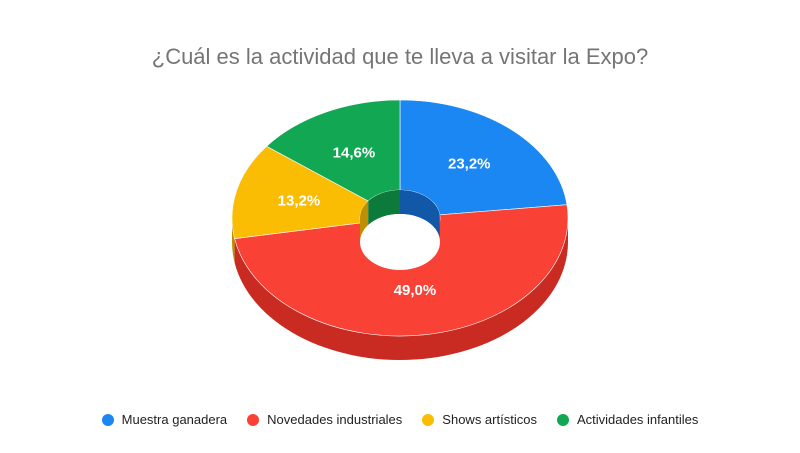 This screenshot has height=453, width=800. Describe the element at coordinates (174, 419) in the screenshot. I see `legend-label-0: Muestra ganadera` at that location.